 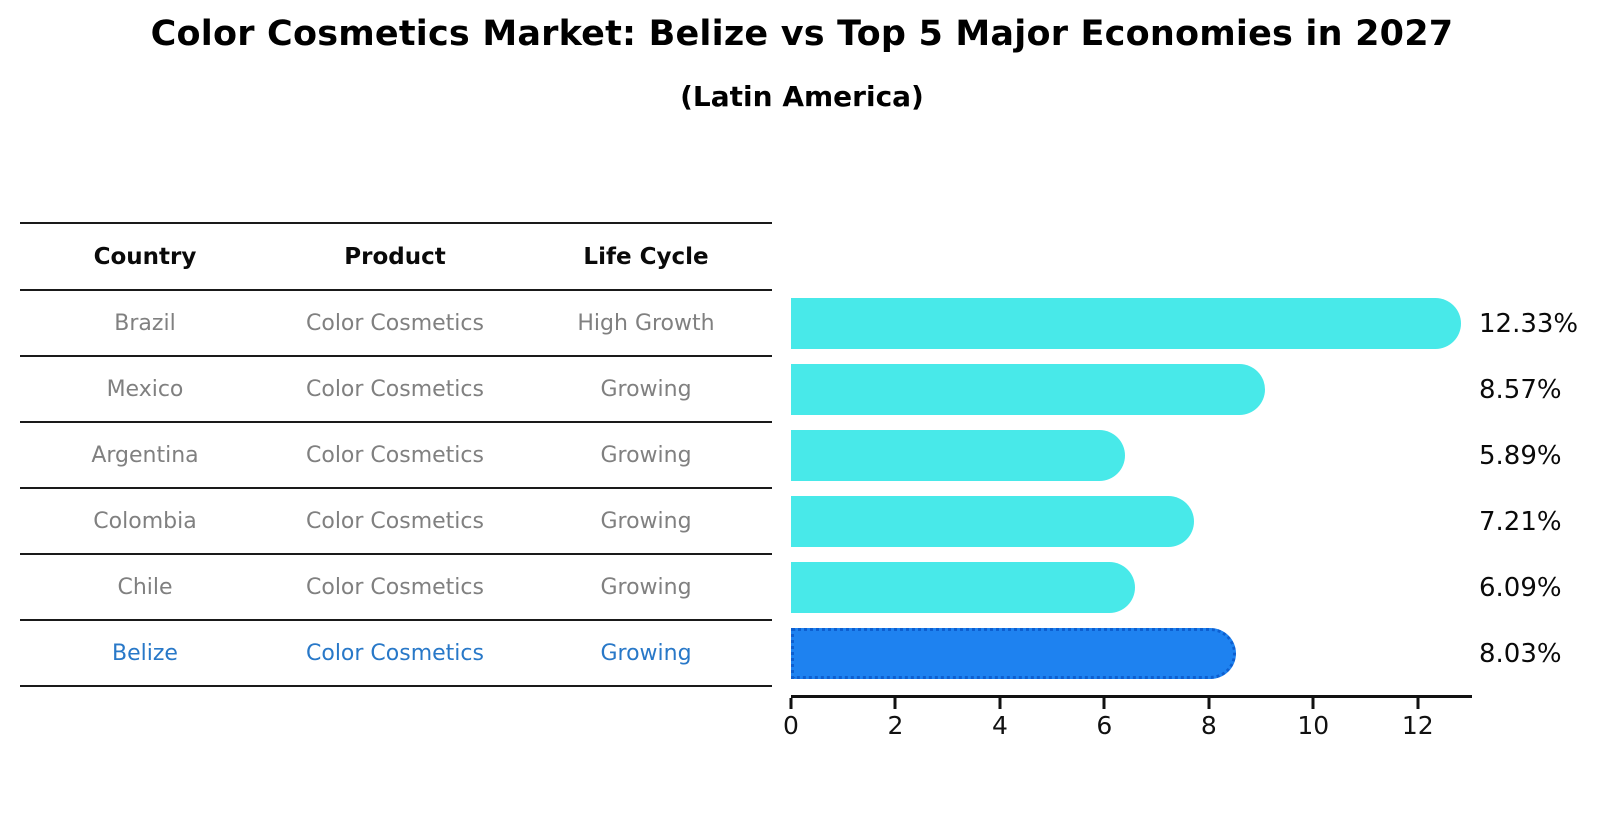 What do you see at coordinates (145, 521) in the screenshot?
I see `country-cell: Colombia` at bounding box center [145, 521].